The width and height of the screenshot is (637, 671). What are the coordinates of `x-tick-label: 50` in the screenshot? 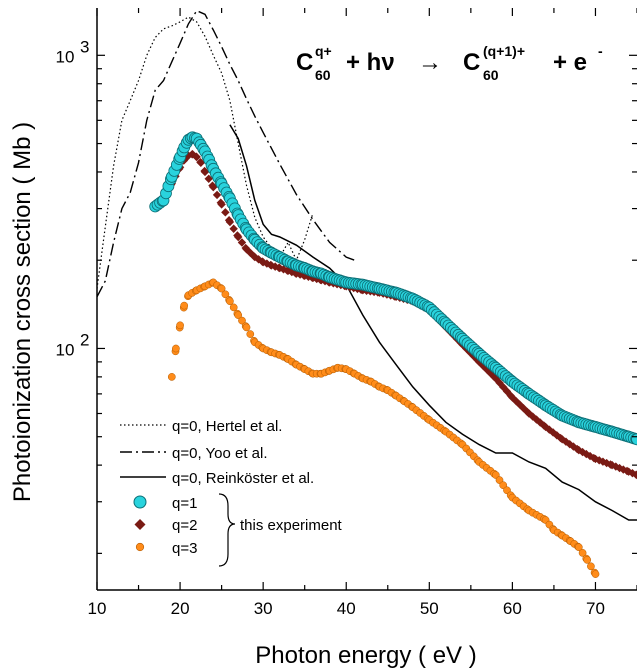 It's located at (429, 608).